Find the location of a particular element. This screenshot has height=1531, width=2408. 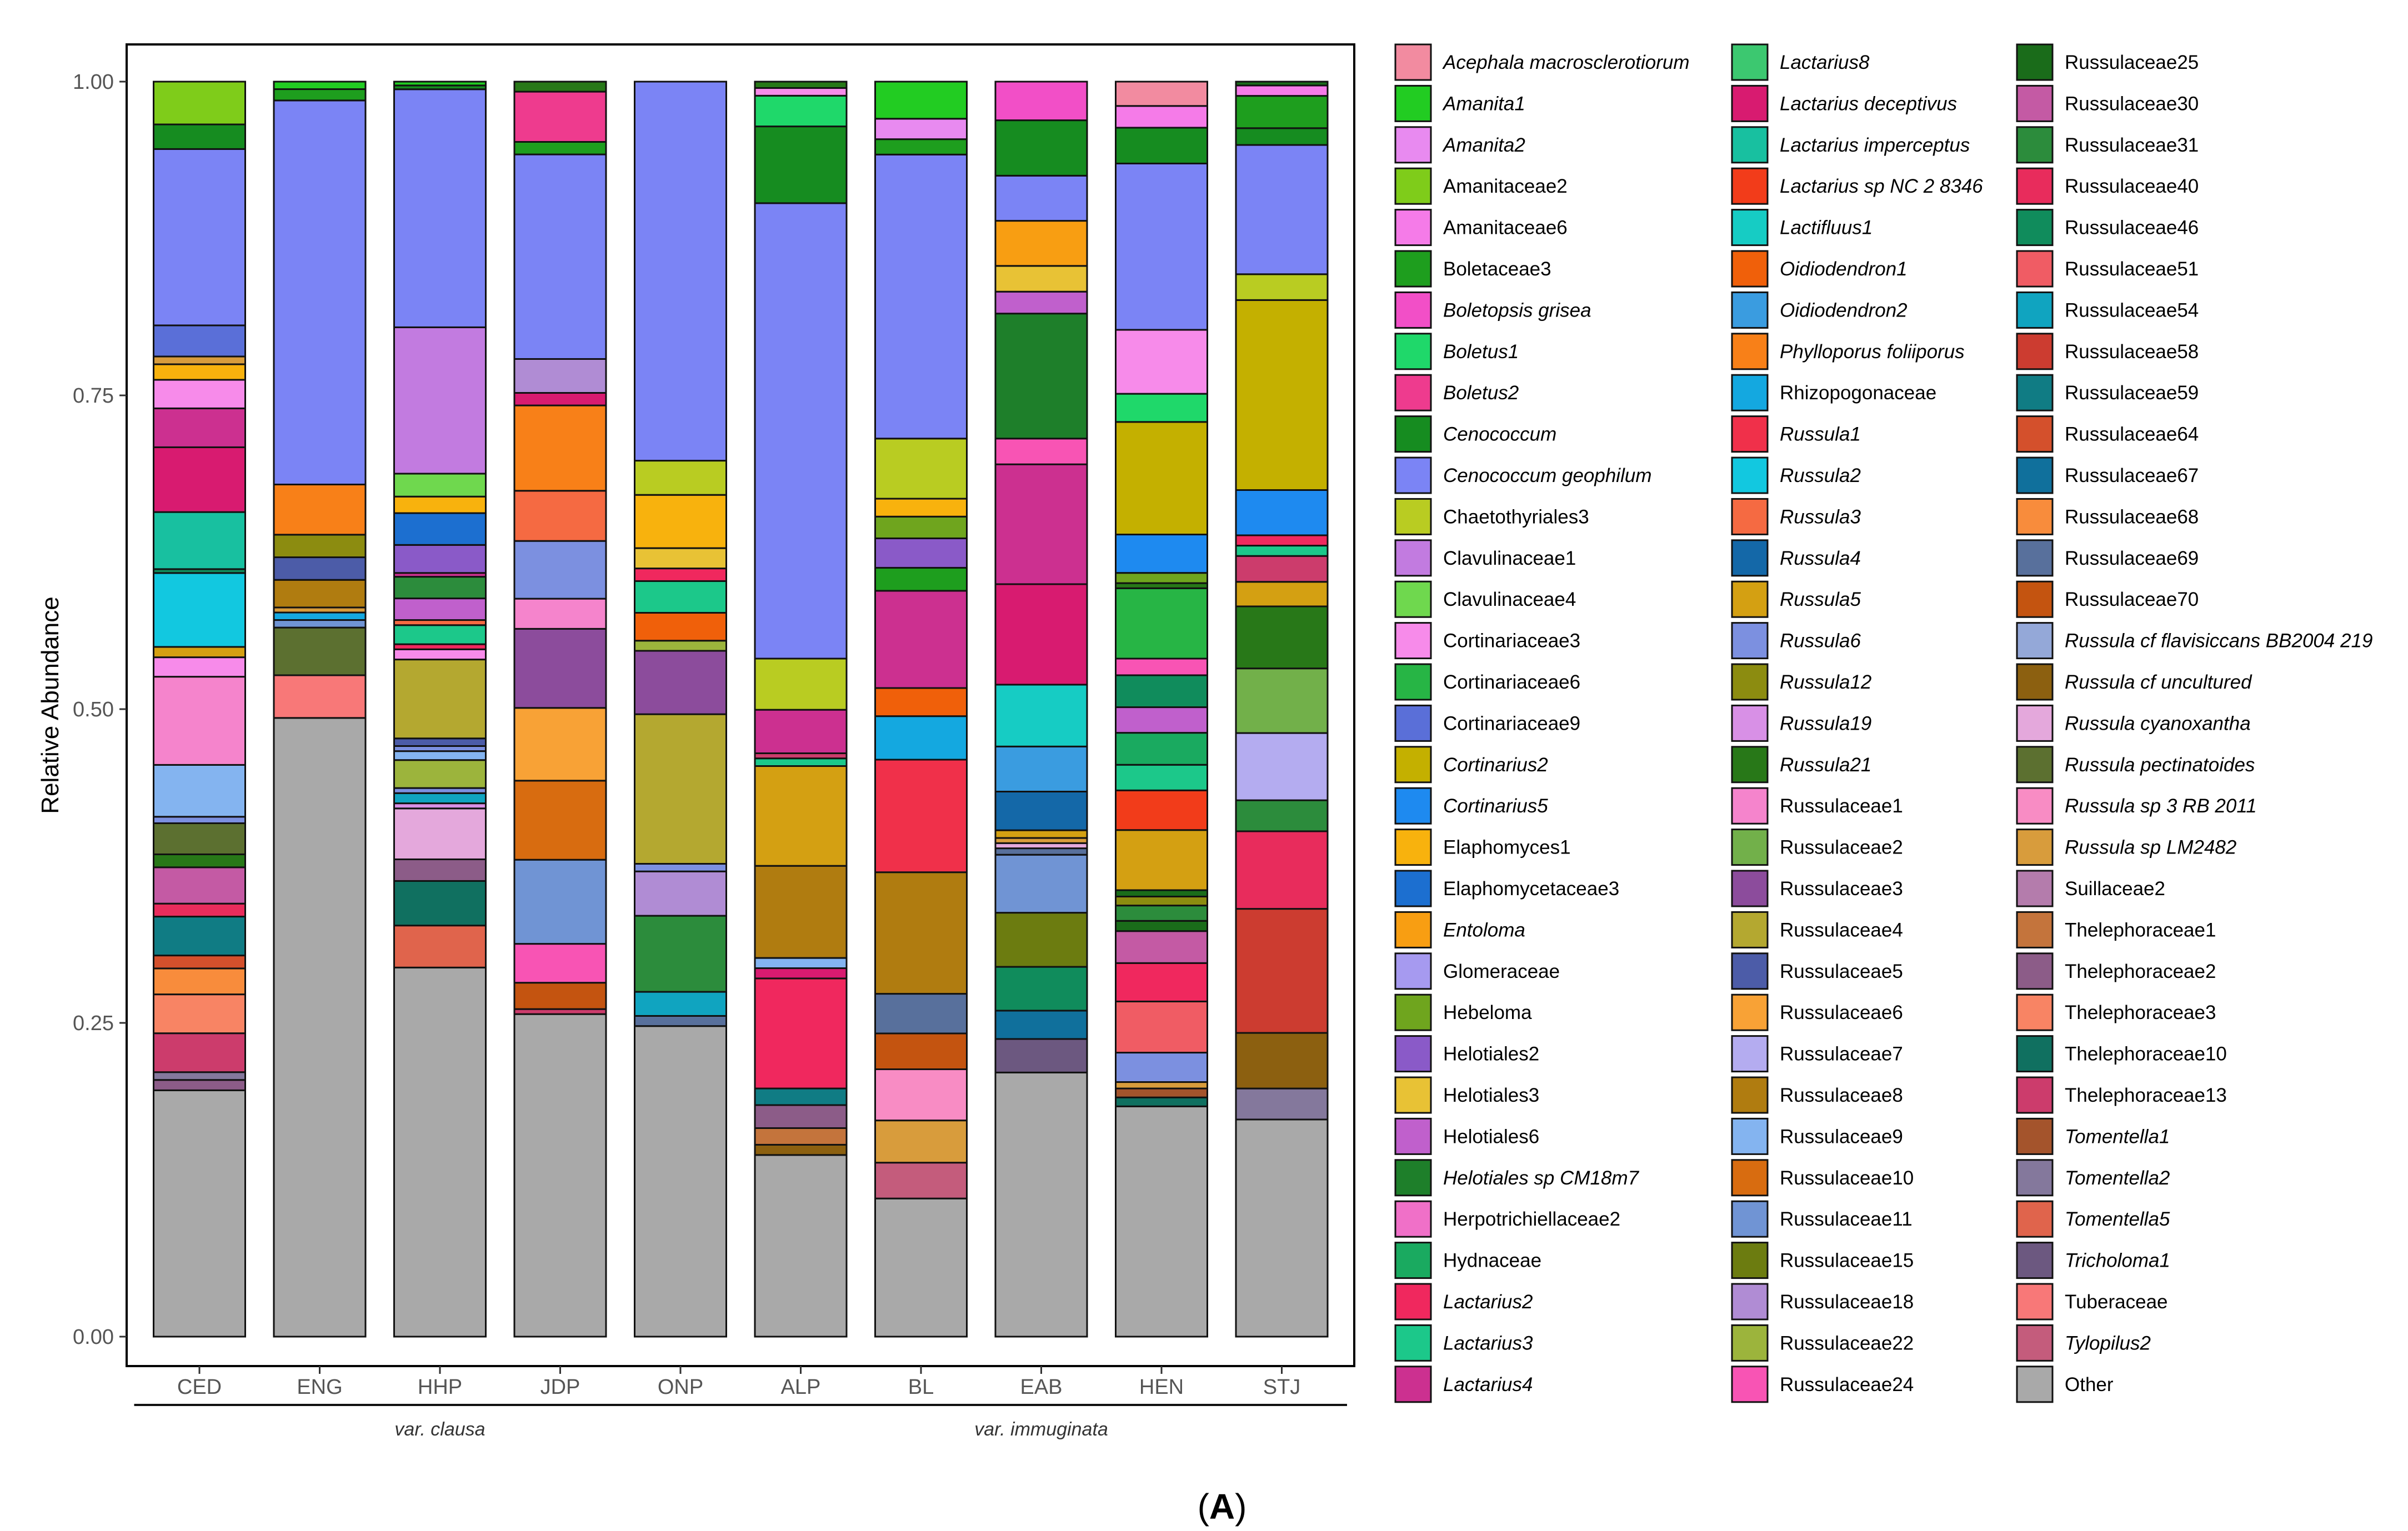

y-tick-label: 1.00 is located at coordinates (93, 82).